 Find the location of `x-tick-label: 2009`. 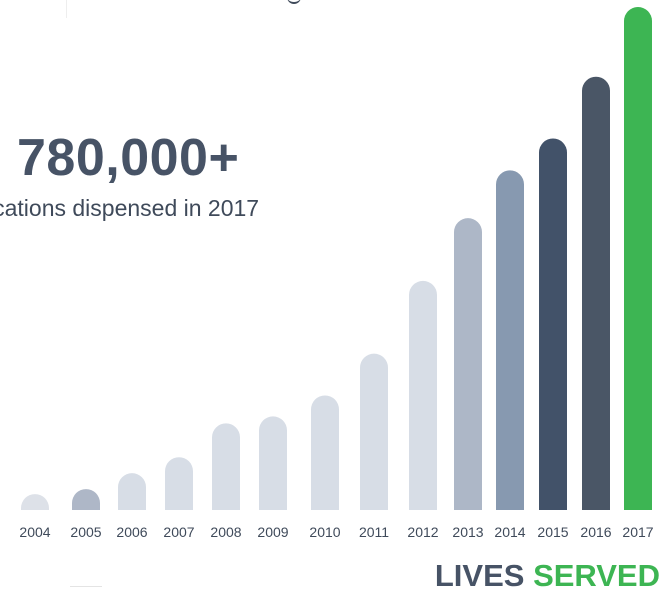

x-tick-label: 2009 is located at coordinates (272, 532).